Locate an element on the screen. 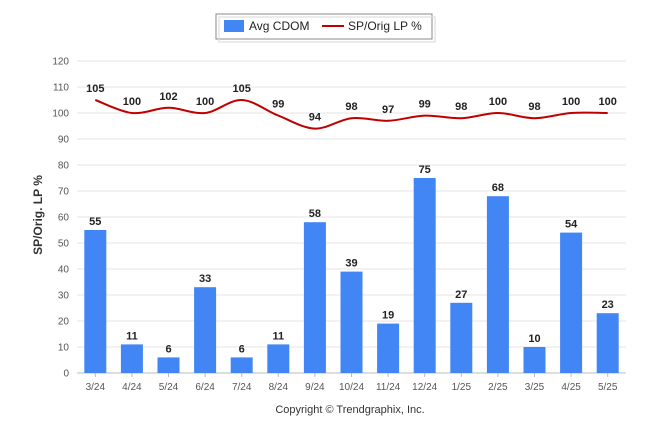 This screenshot has height=434, width=646. line-data-label: 94 is located at coordinates (315, 118).